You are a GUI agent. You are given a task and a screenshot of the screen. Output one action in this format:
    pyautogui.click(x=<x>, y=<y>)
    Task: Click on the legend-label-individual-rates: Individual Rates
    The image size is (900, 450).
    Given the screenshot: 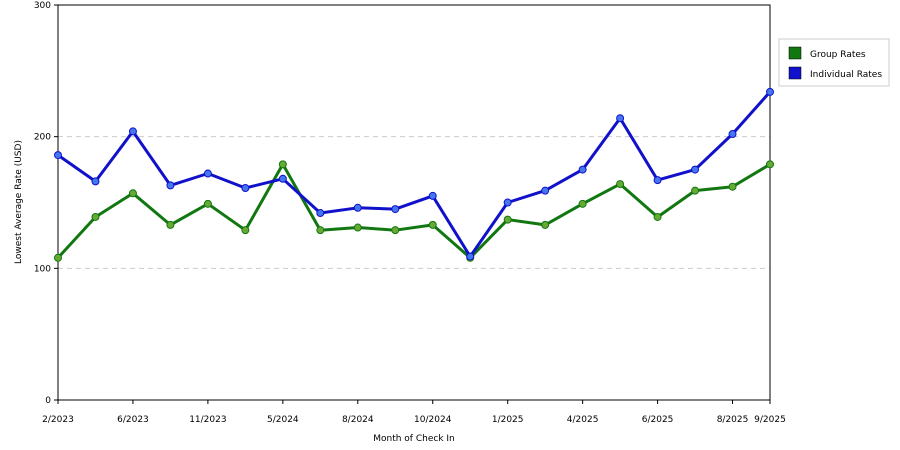 What is the action you would take?
    pyautogui.click(x=846, y=75)
    